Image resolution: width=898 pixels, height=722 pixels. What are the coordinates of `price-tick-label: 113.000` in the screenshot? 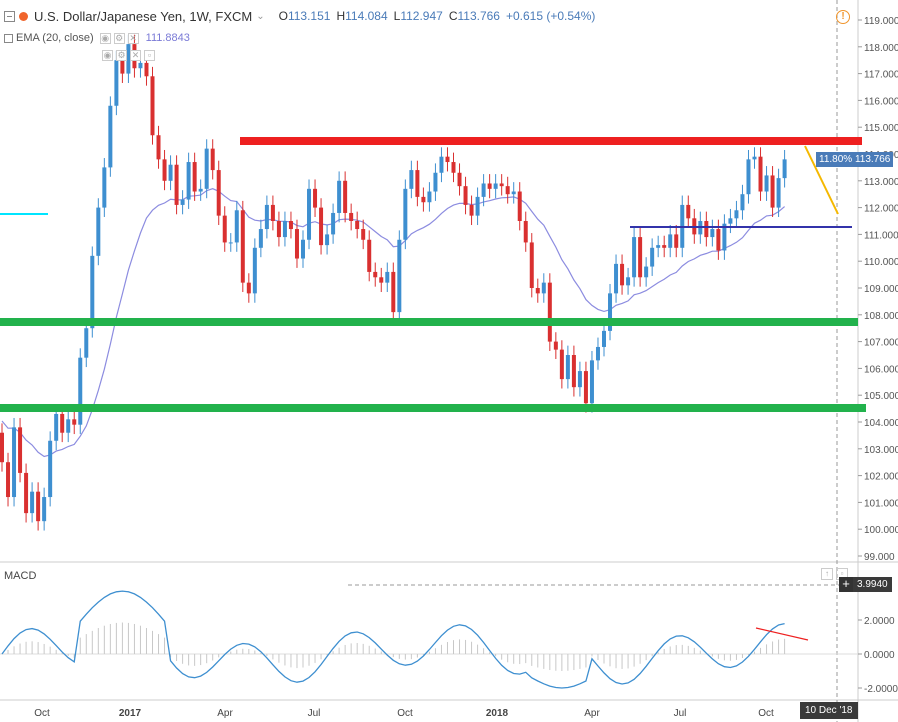 It's located at (881, 182).